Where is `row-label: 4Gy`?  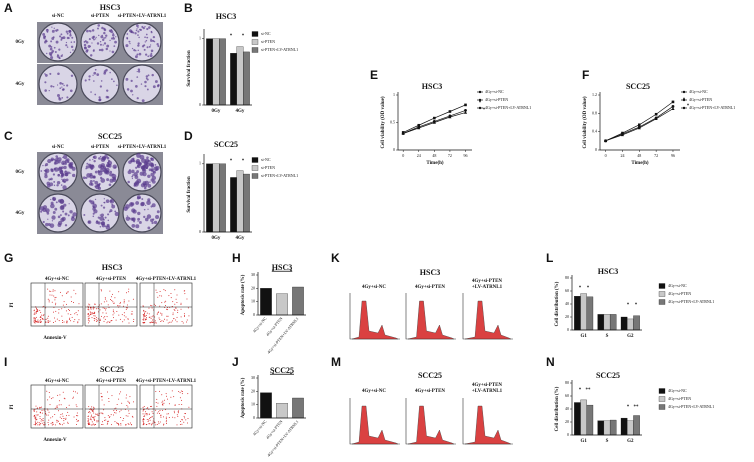 row-label: 4Gy is located at coordinates (20, 84).